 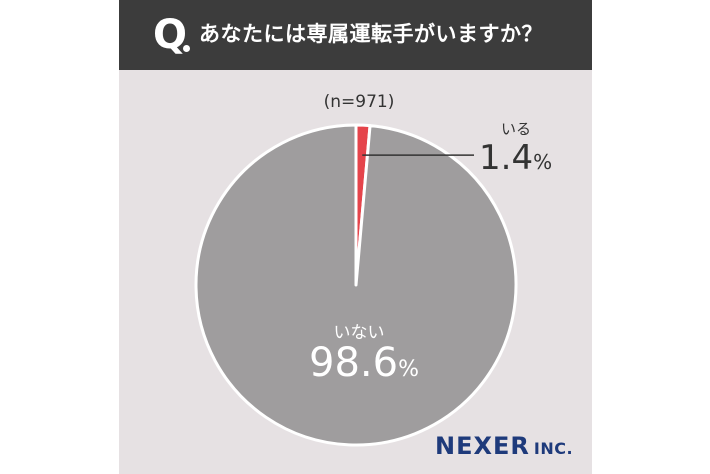 I want to click on logo-suffix: INC., so click(x=553, y=448).